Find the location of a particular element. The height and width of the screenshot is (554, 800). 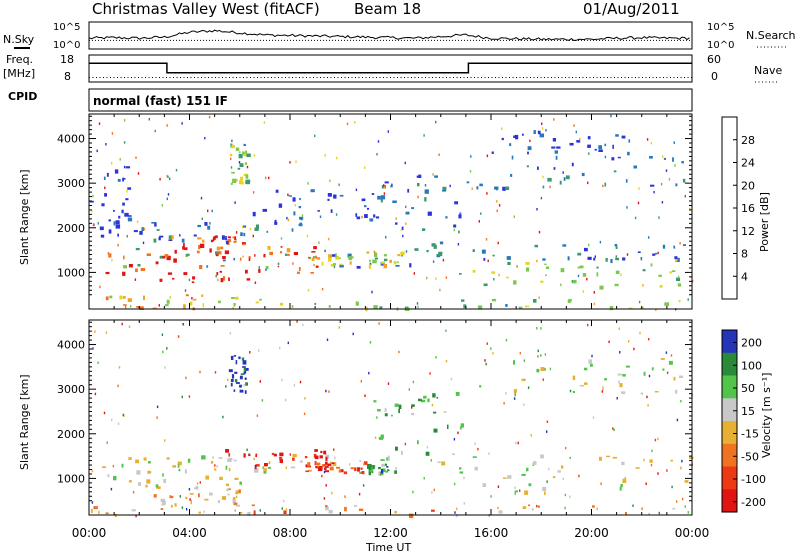

freq-panel is located at coordinates (390, 68).